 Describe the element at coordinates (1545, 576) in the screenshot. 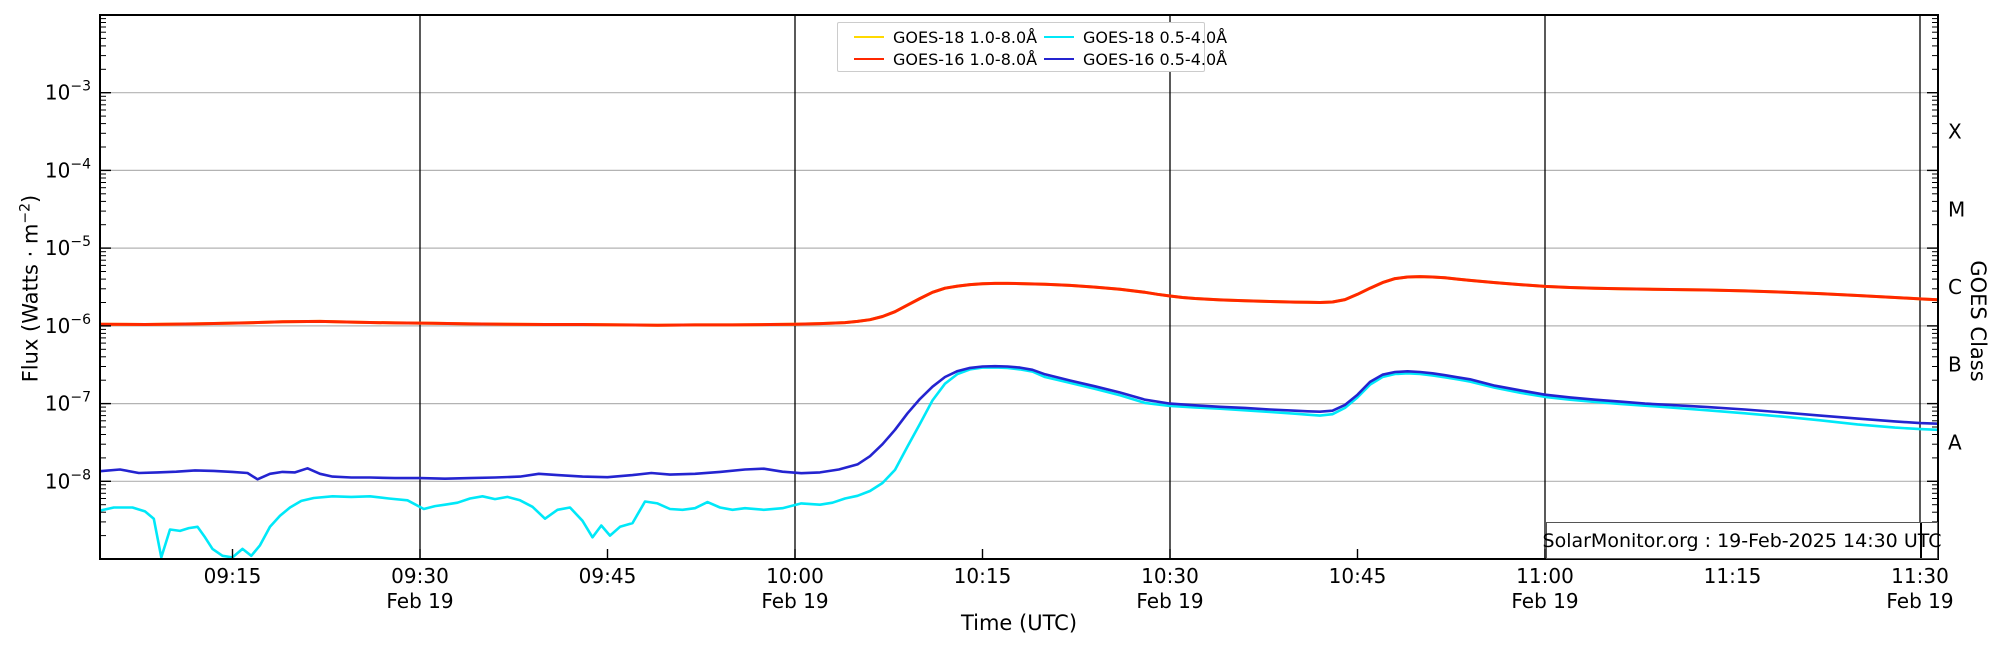

I see `x-tick-label: 11:00` at that location.